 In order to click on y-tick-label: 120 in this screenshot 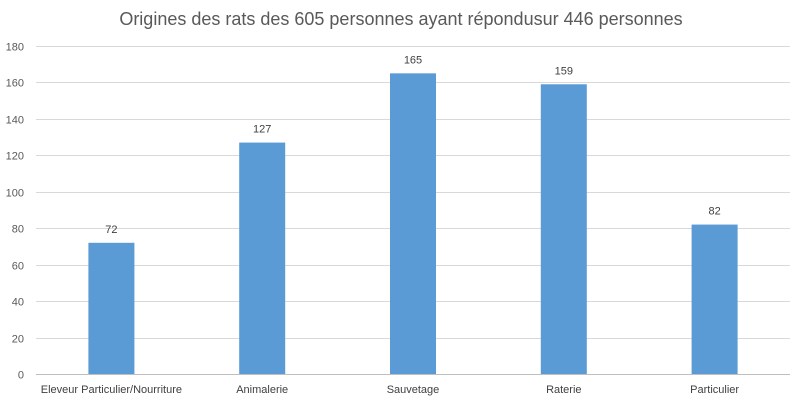, I will do `click(15, 157)`.